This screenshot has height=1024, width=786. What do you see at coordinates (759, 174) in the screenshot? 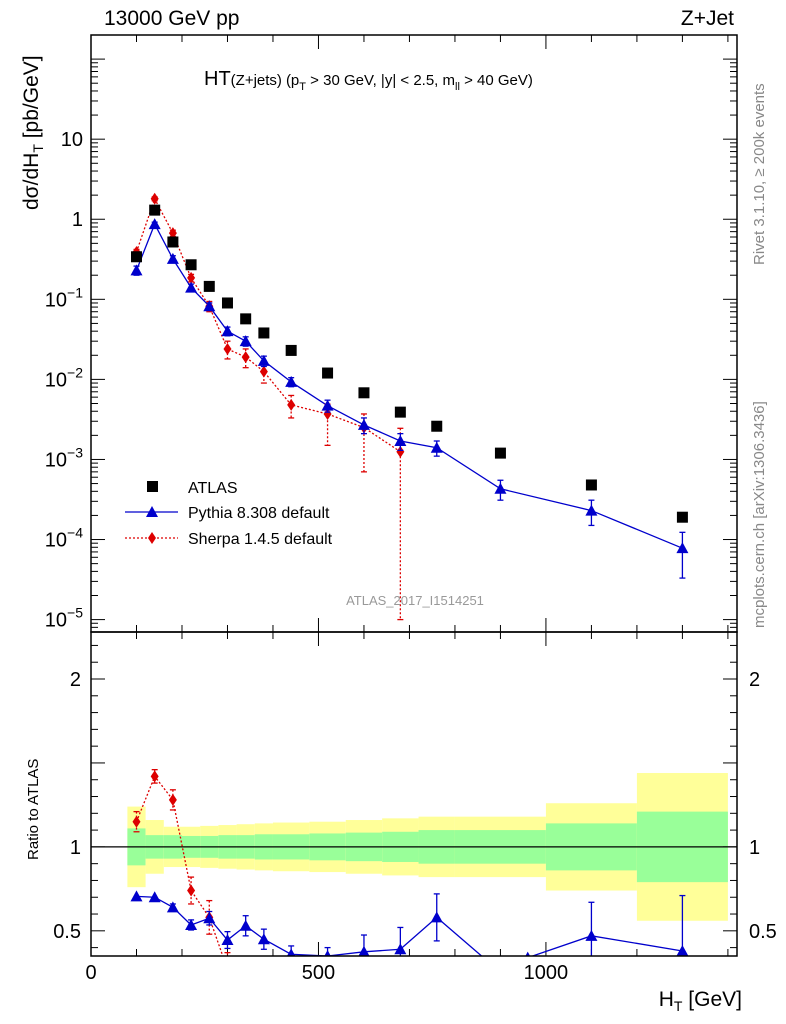
I see `rivet-version-label: Rivet 3.1.10, ≥ 200k events` at bounding box center [759, 174].